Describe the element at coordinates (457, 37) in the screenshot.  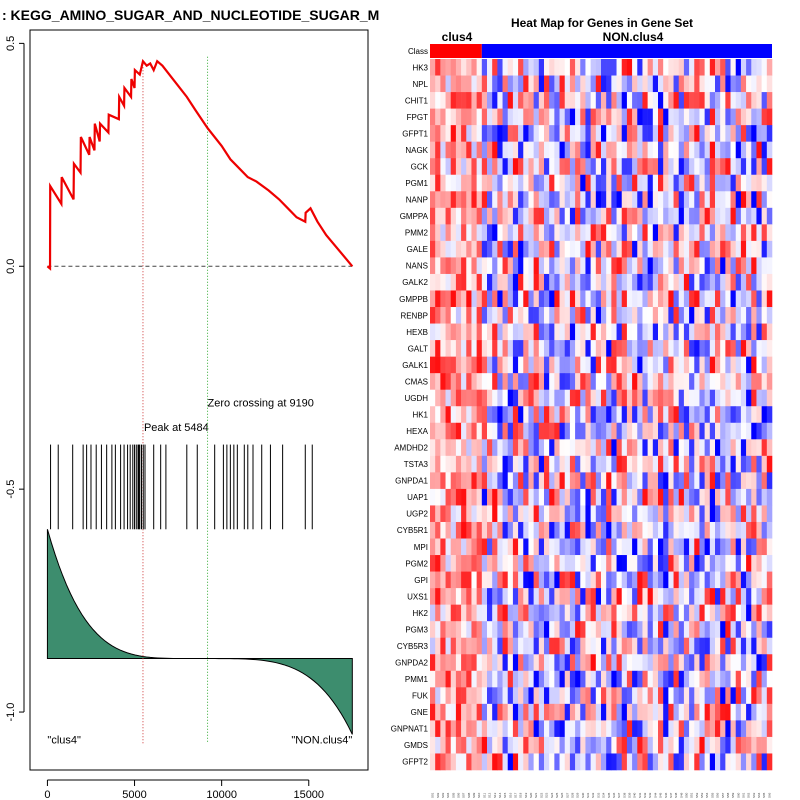
I see `class-group-label-clus4: clus4` at that location.